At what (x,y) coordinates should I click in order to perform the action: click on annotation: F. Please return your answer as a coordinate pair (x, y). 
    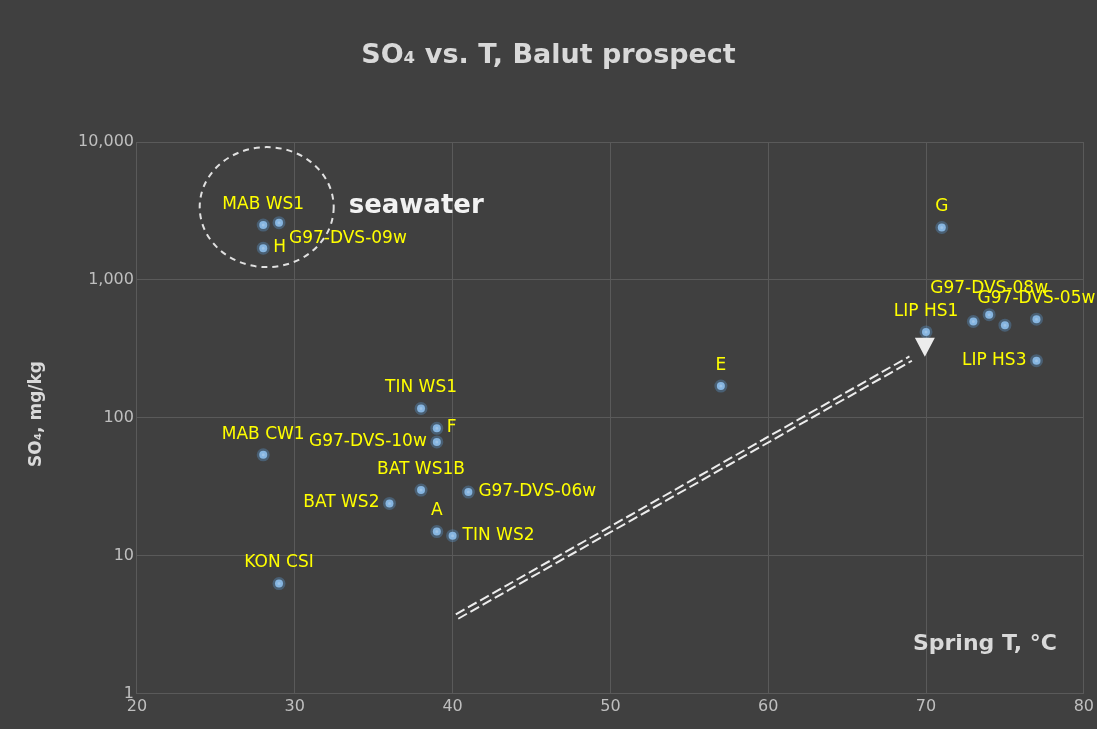
    Looking at the image, I should click on (451, 426).